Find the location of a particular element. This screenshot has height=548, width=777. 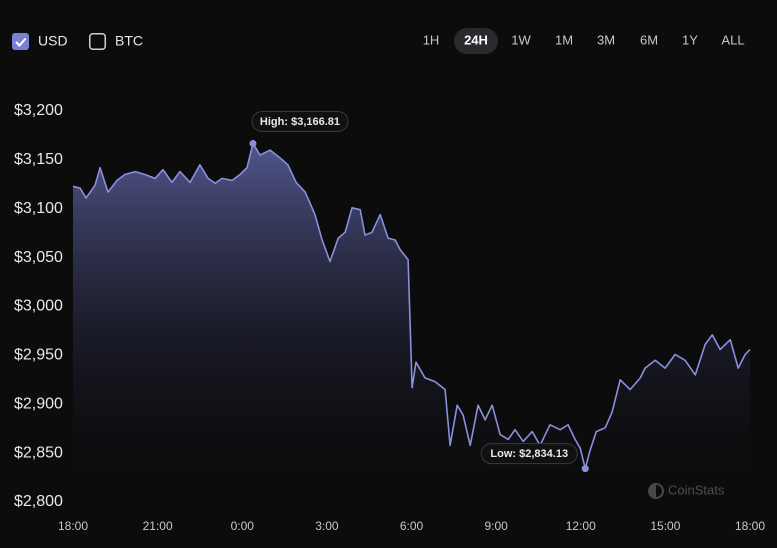

range-button: 1M is located at coordinates (564, 39).